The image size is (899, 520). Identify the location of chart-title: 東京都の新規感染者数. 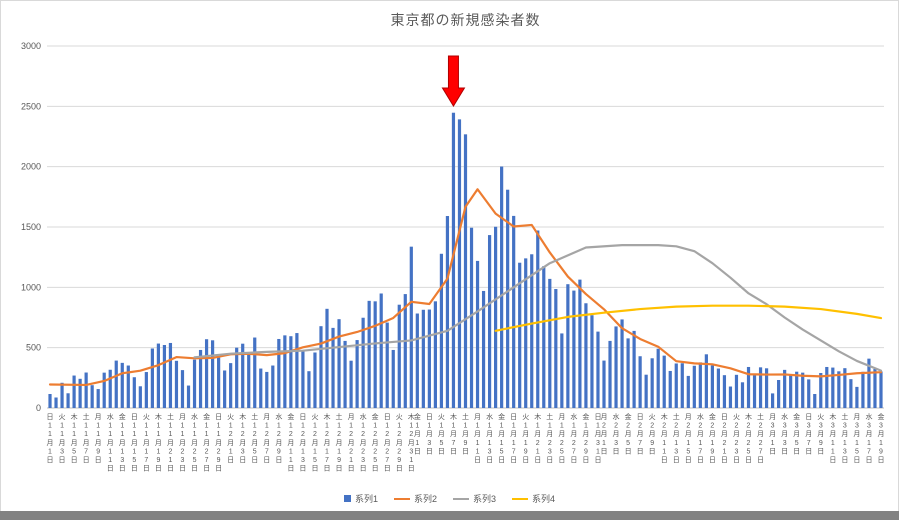
(465, 20).